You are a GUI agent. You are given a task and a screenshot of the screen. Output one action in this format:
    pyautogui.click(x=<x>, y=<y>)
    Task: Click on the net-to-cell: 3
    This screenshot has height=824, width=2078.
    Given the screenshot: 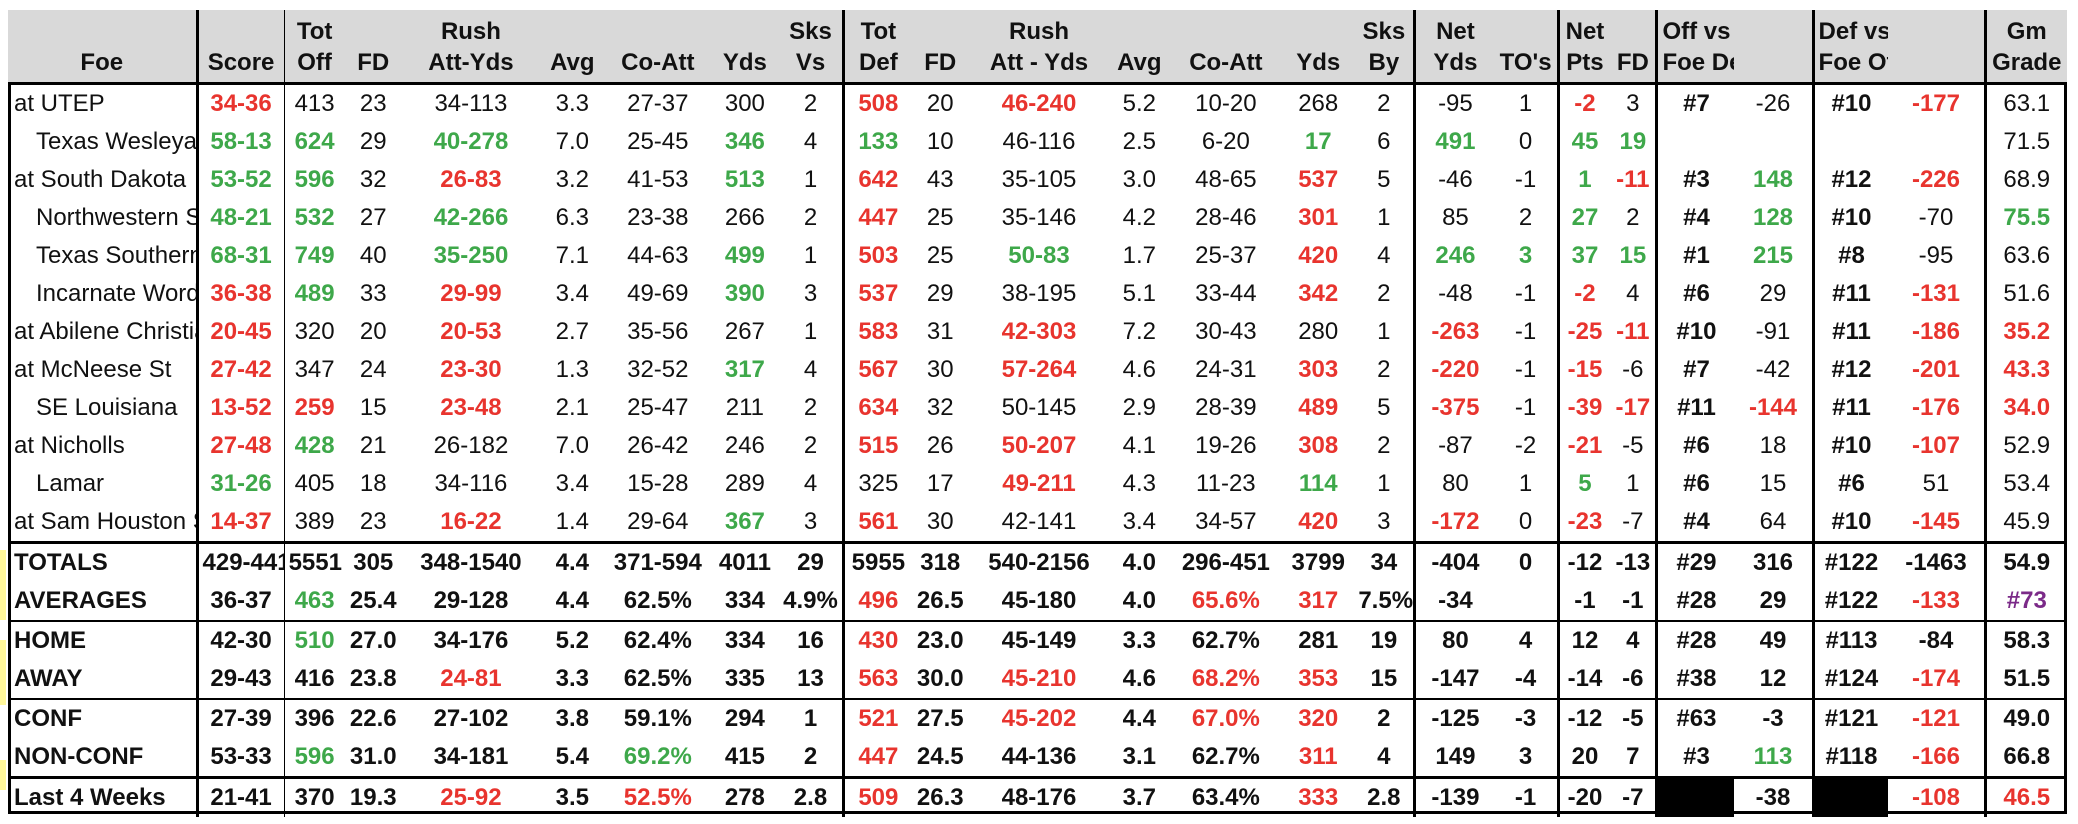 What is the action you would take?
    pyautogui.click(x=1525, y=756)
    